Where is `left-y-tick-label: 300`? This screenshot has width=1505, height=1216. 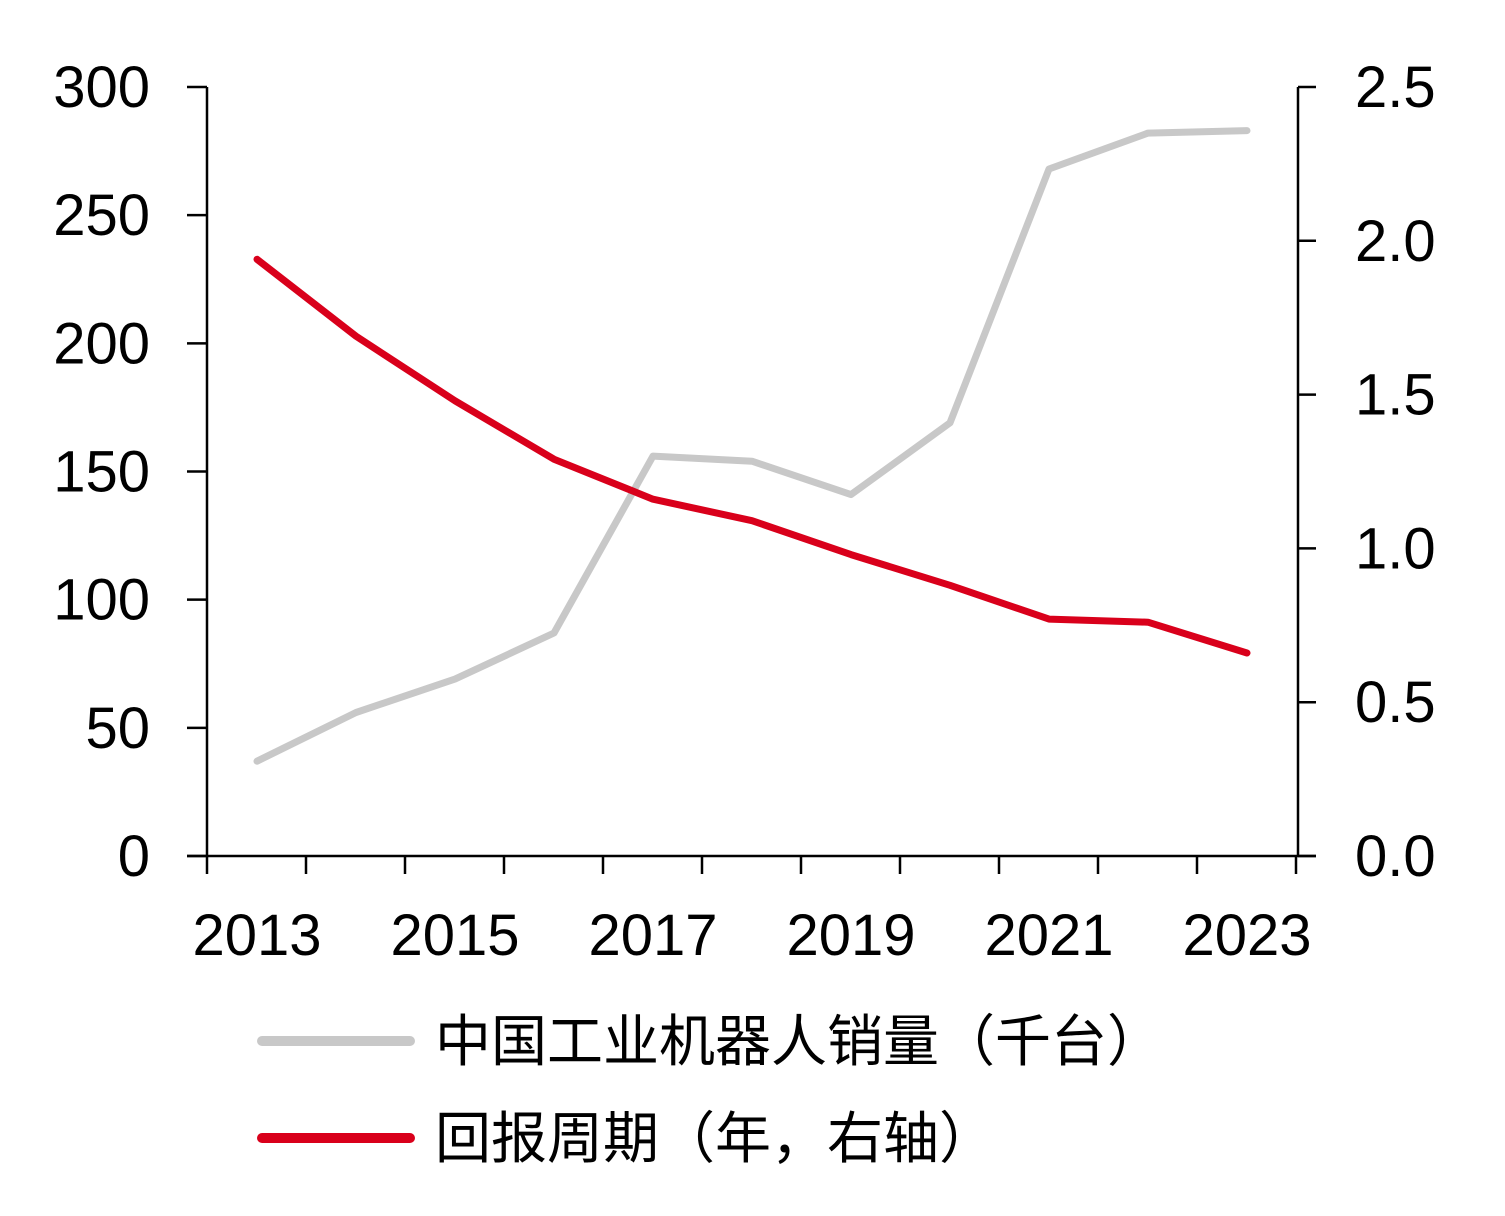 left-y-tick-label: 300 is located at coordinates (101, 87).